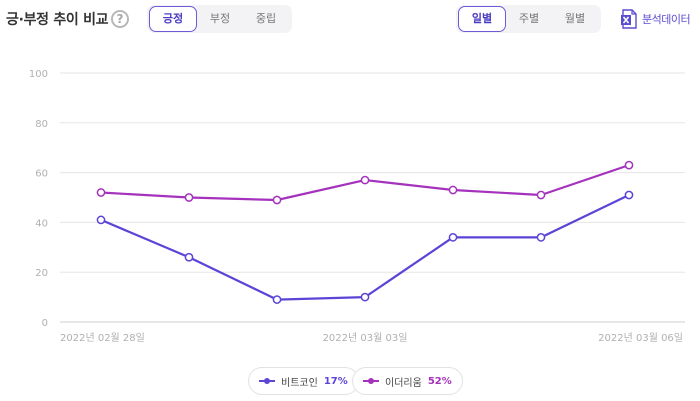 Image resolution: width=700 pixels, height=401 pixels. Describe the element at coordinates (335, 381) in the screenshot. I see `legend-share: 17%` at that location.